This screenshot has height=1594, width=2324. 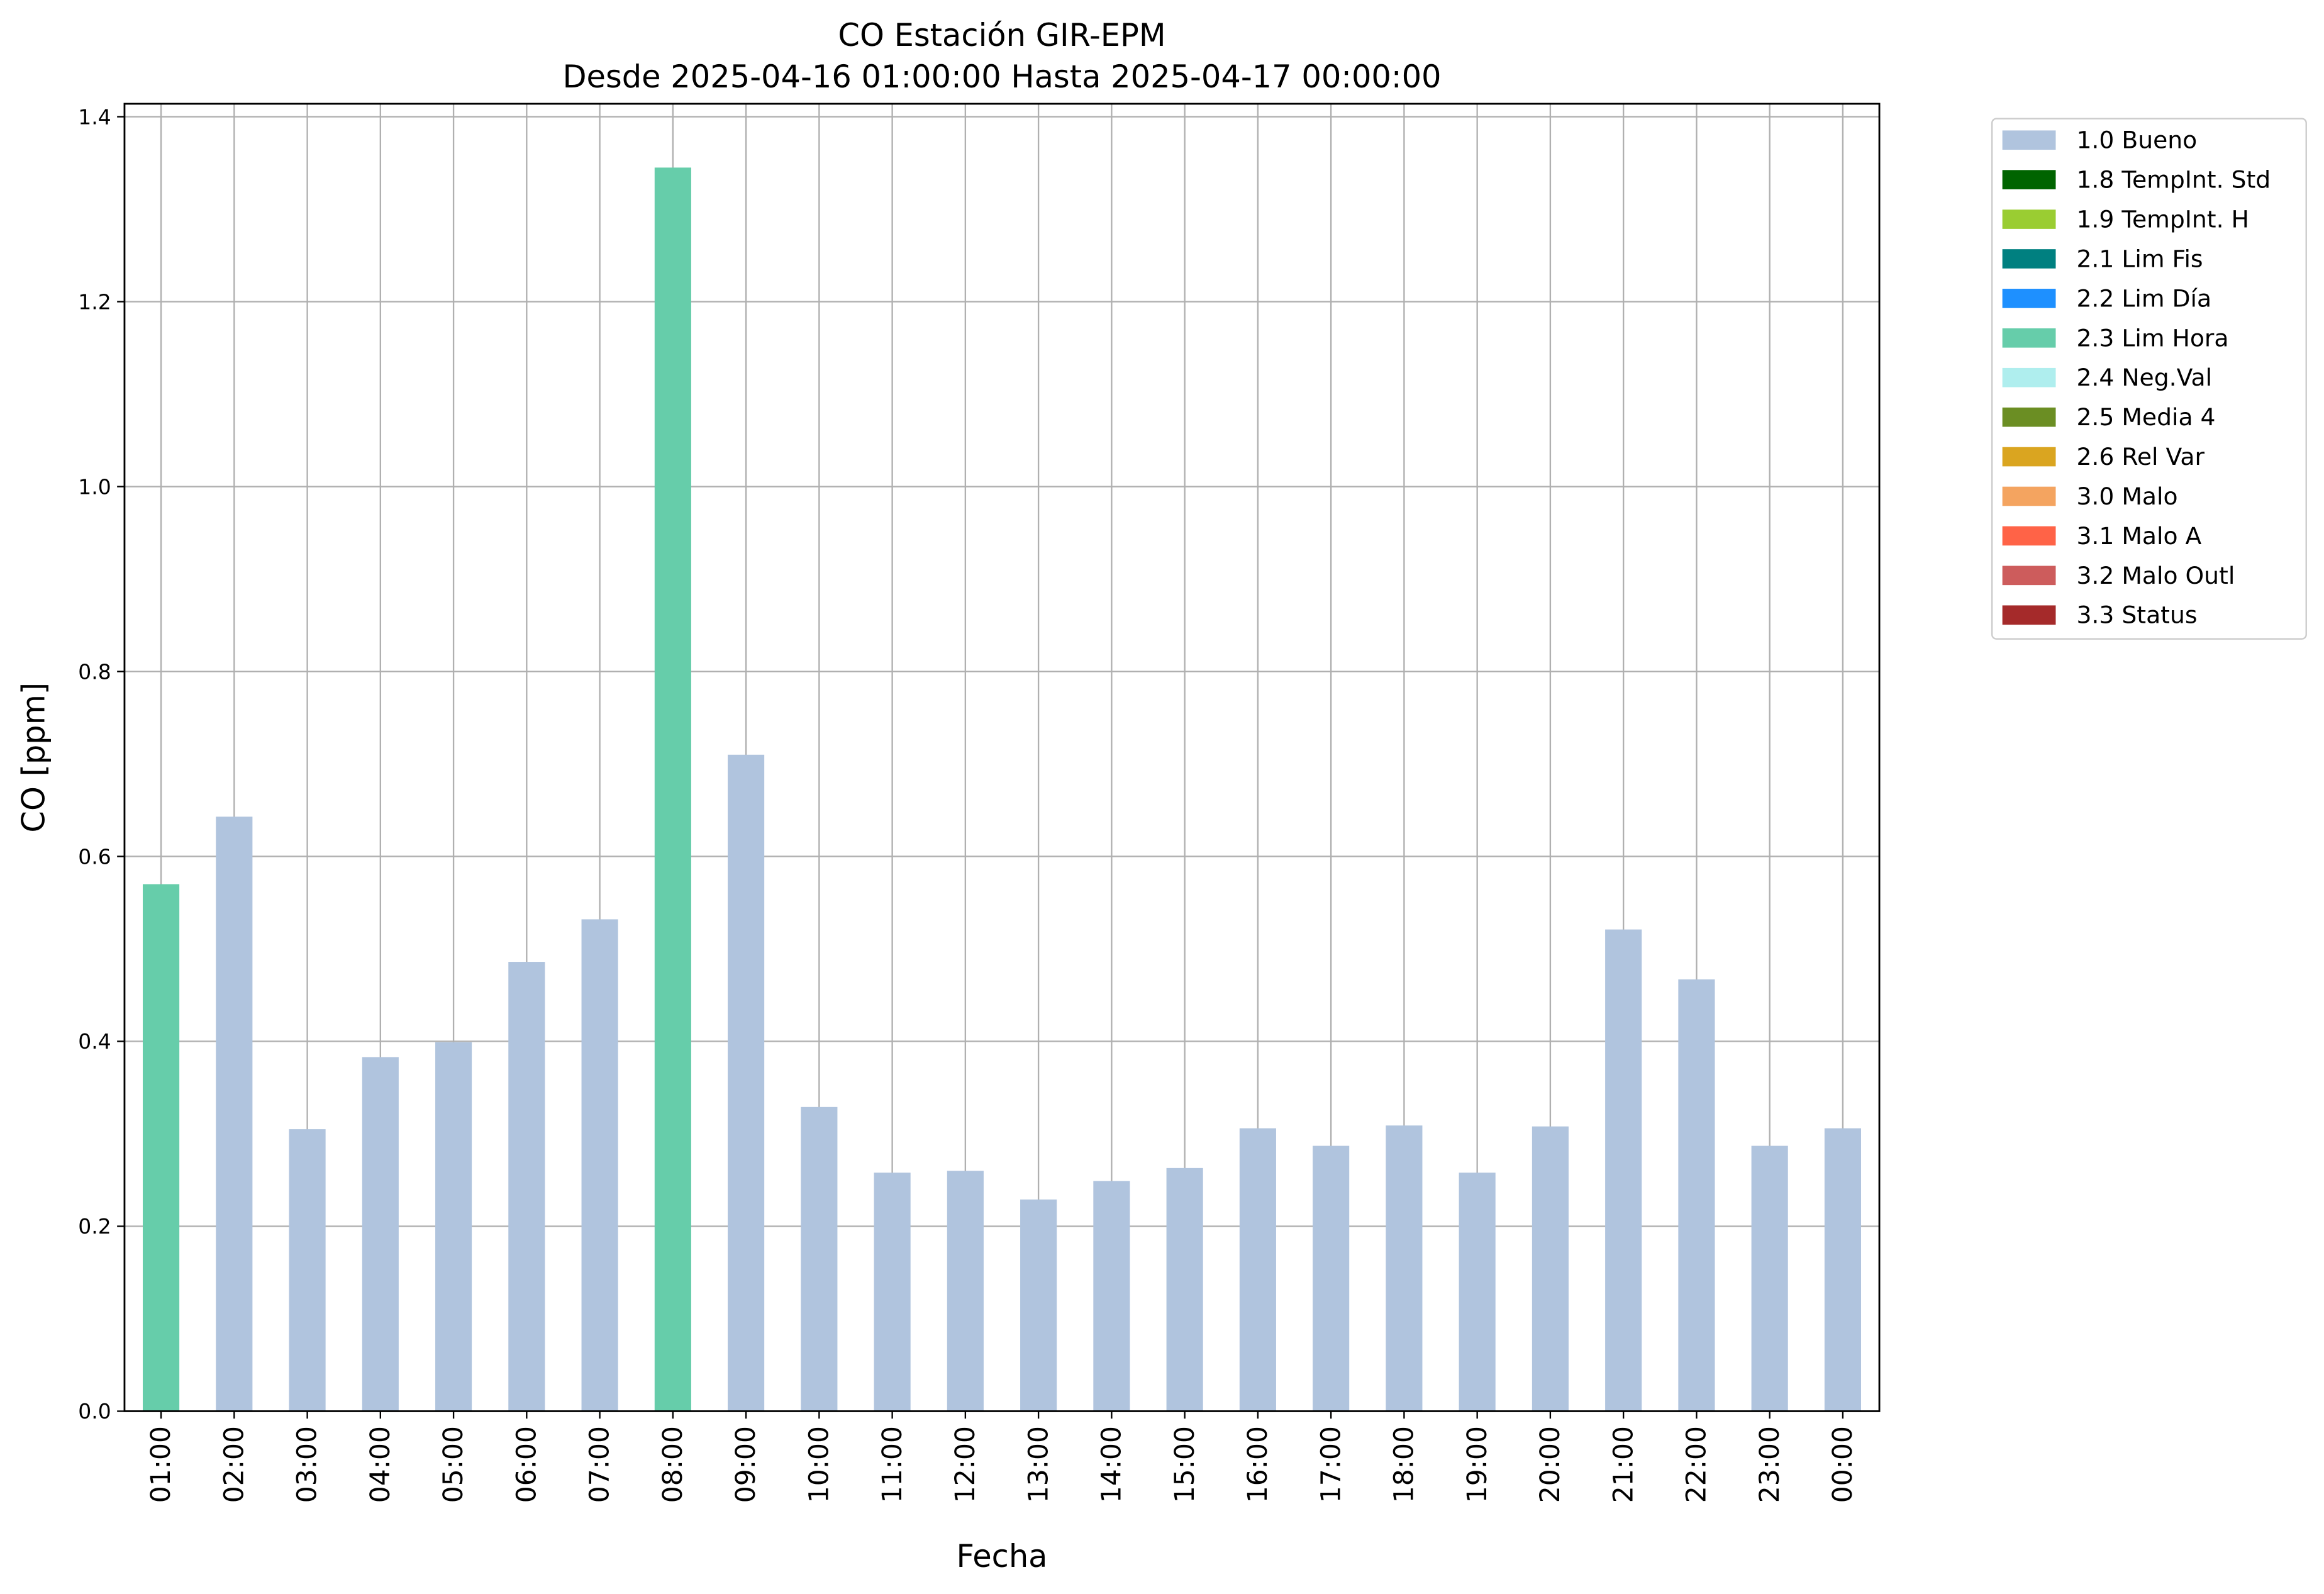 What do you see at coordinates (2173, 180) in the screenshot?
I see `legend-label: 1.8 TempInt. Std` at bounding box center [2173, 180].